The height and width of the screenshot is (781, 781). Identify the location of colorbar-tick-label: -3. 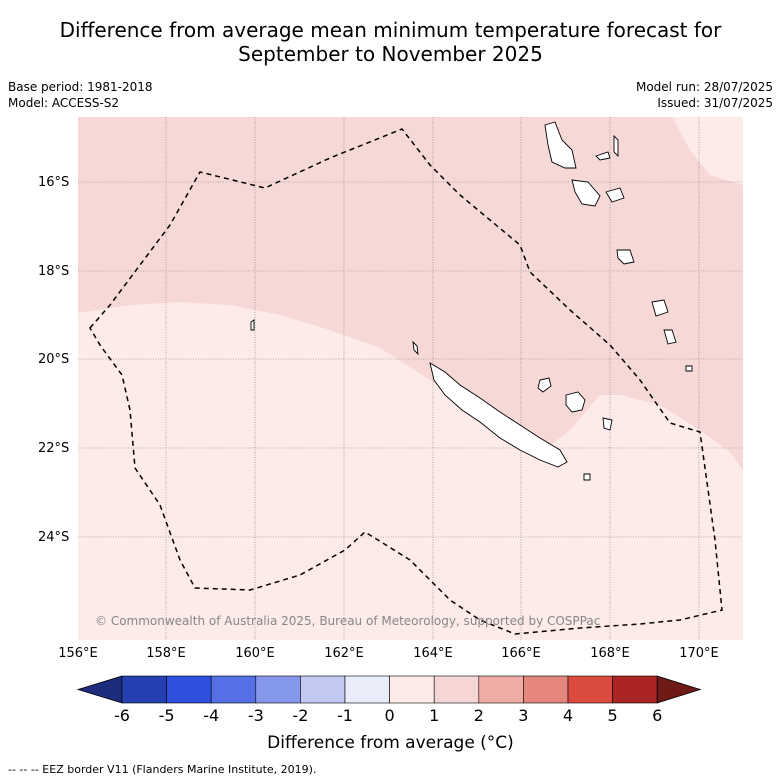
(255, 715).